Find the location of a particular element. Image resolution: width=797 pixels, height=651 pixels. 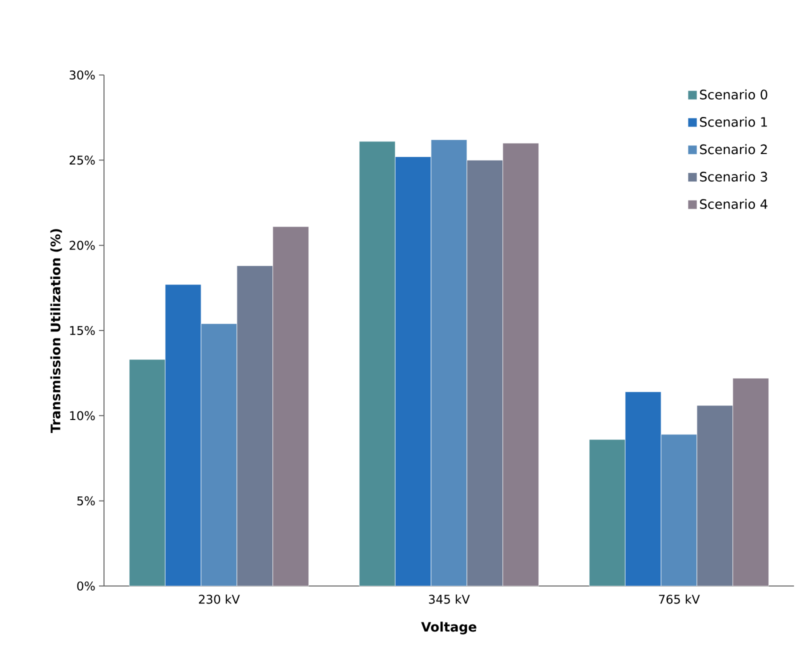

legend-label: Scenario 2 is located at coordinates (733, 149).